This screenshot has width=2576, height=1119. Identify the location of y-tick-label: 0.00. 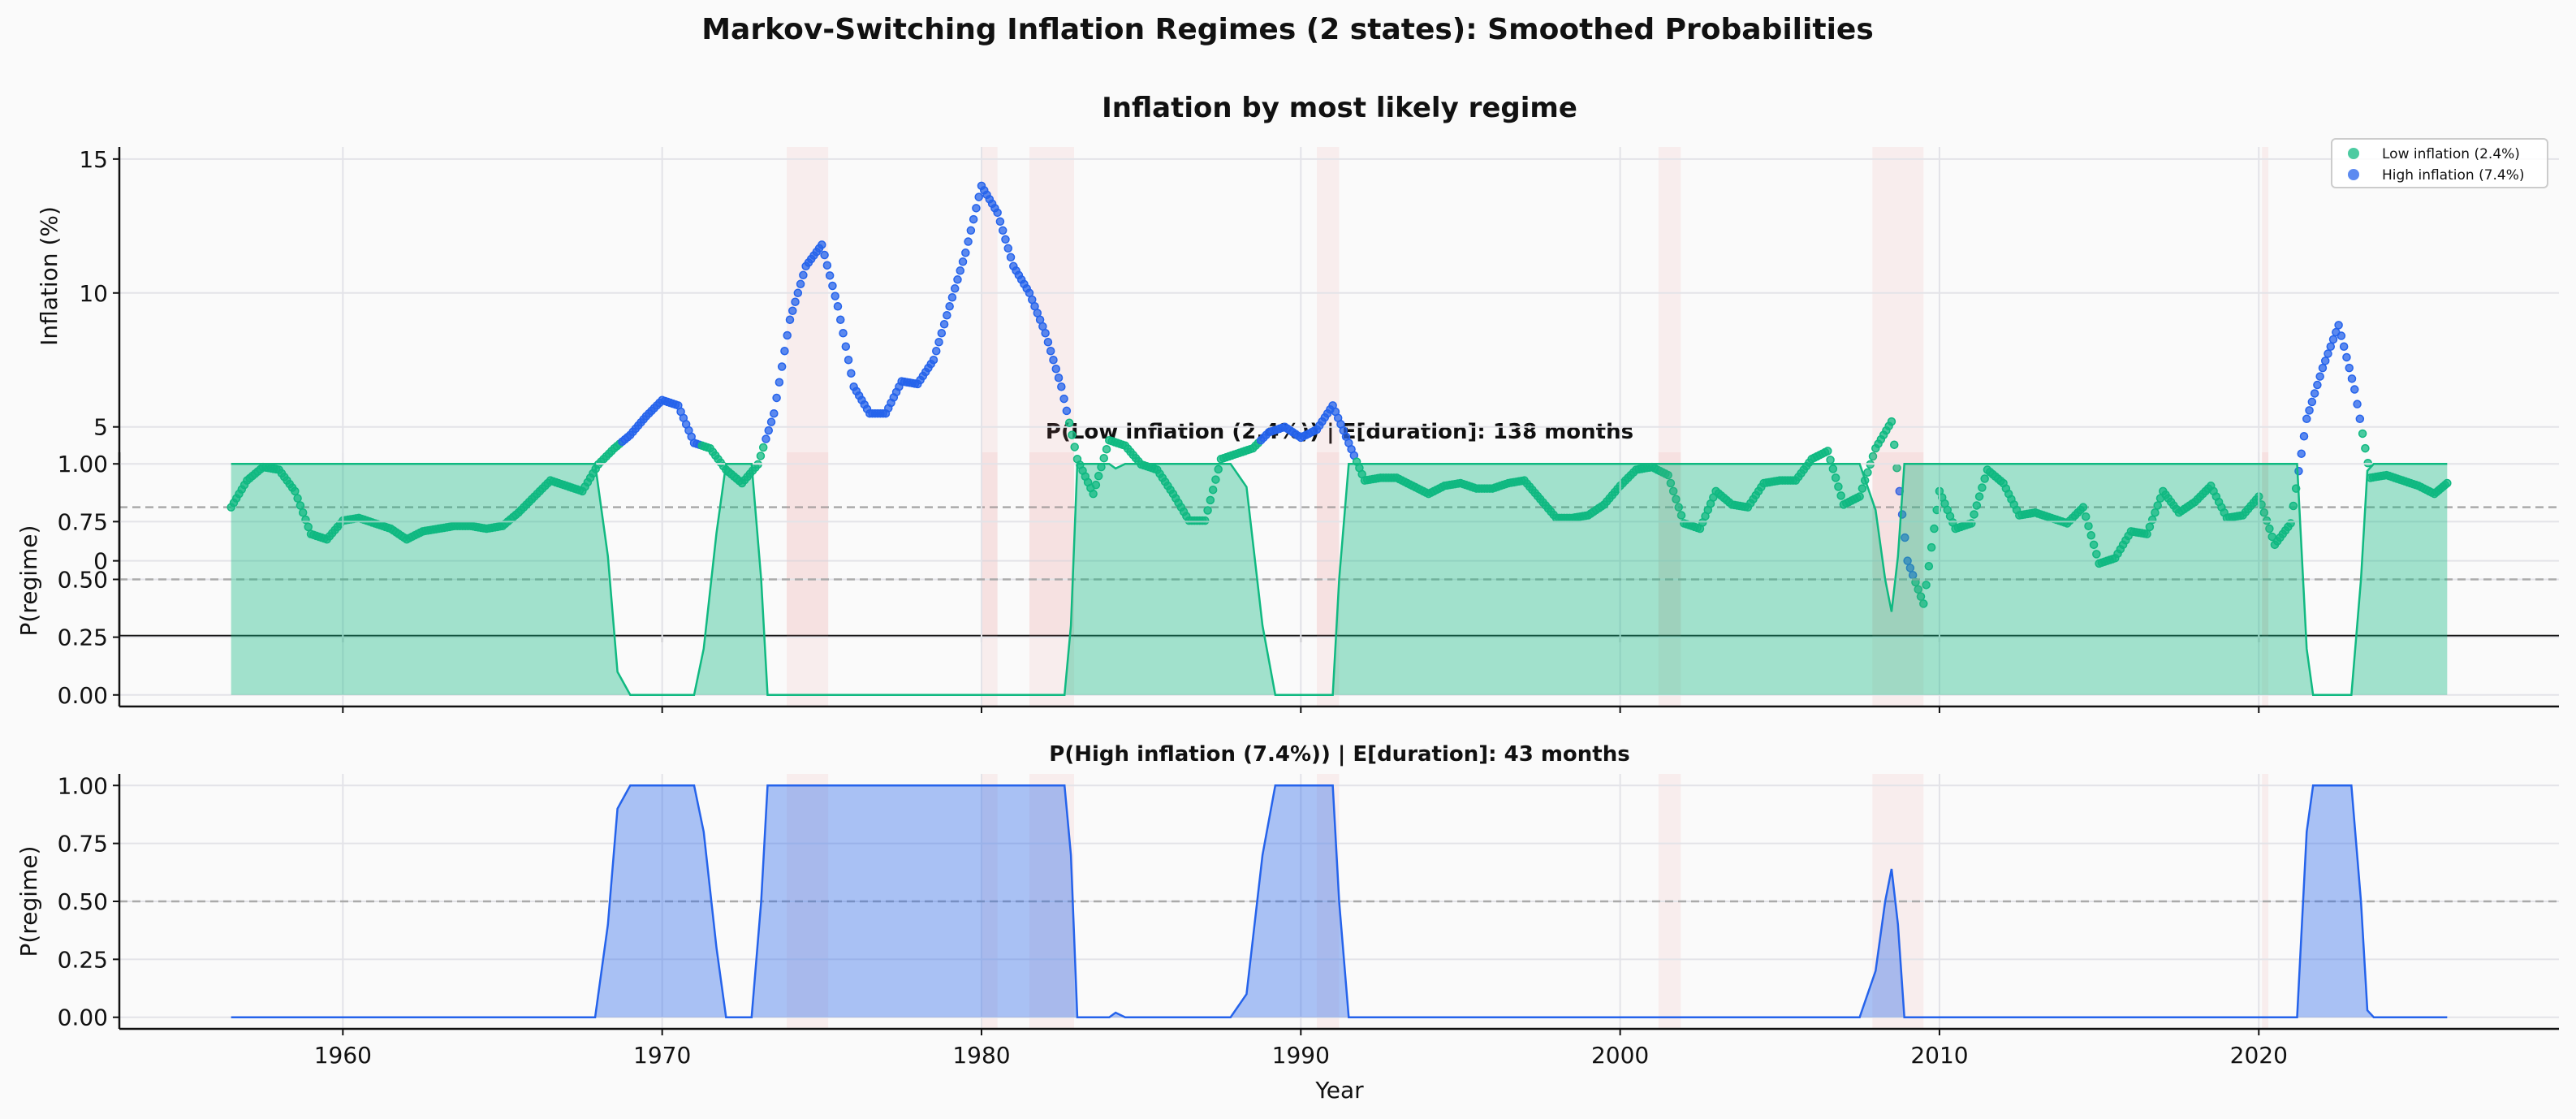
(83, 696).